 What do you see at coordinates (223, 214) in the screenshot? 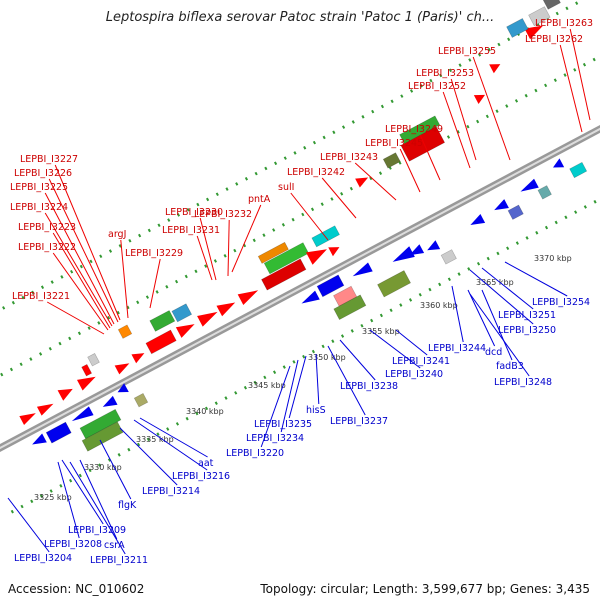
I see `forward-gene-label-LEPBI_I3232: LEPBI_I3232` at bounding box center [223, 214].